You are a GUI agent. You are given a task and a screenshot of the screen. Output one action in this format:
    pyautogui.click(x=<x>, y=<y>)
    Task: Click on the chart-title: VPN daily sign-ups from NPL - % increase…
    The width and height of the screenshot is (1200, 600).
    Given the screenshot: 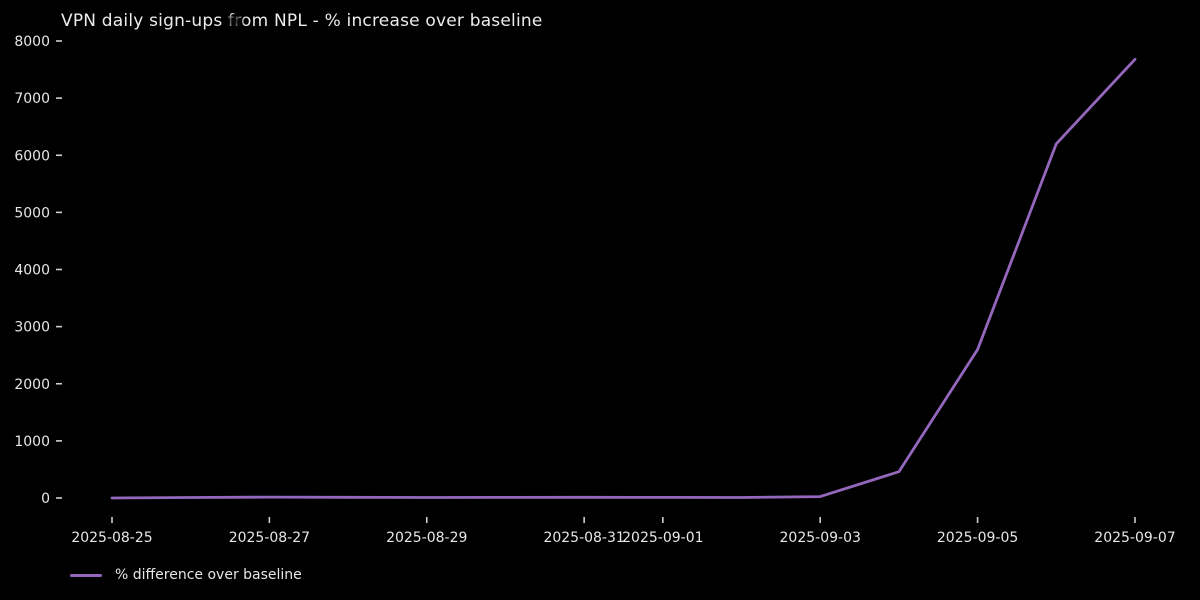 What is the action you would take?
    pyautogui.click(x=302, y=21)
    